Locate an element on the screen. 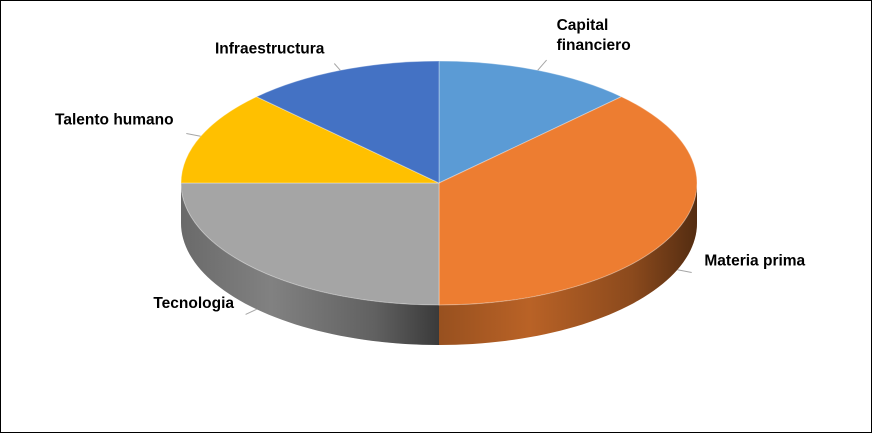  data-label-infraestructura: Infraestructura is located at coordinates (270, 48).